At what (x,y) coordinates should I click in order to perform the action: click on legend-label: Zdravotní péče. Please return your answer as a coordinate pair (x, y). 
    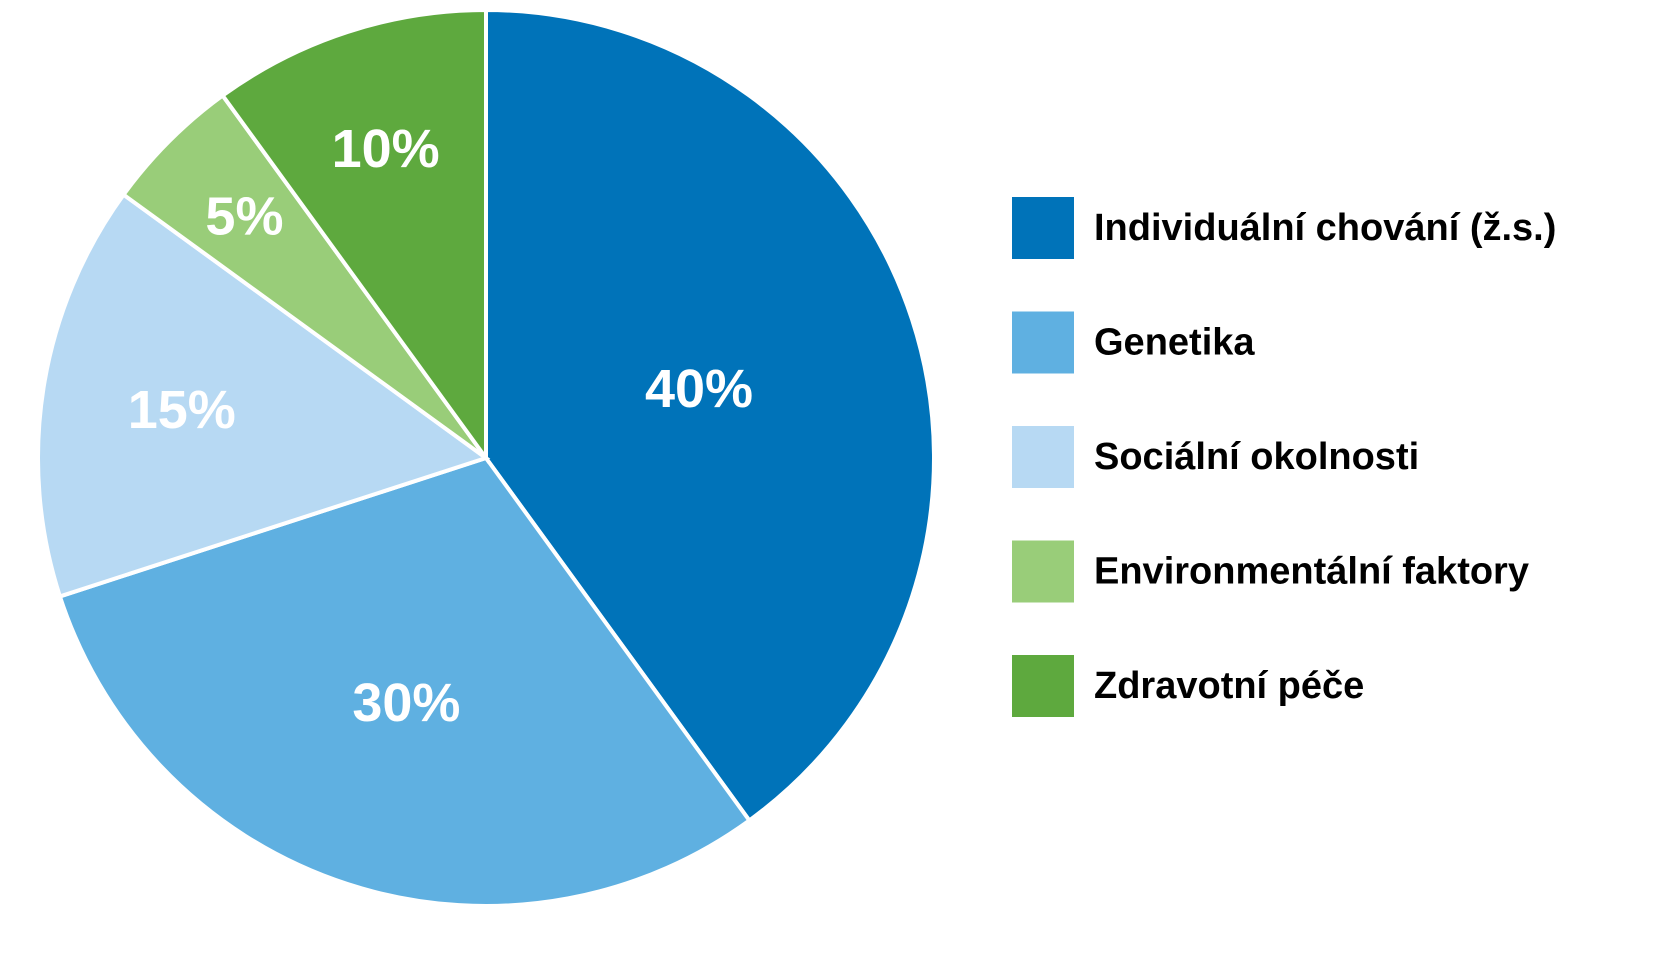
    Looking at the image, I should click on (1229, 686).